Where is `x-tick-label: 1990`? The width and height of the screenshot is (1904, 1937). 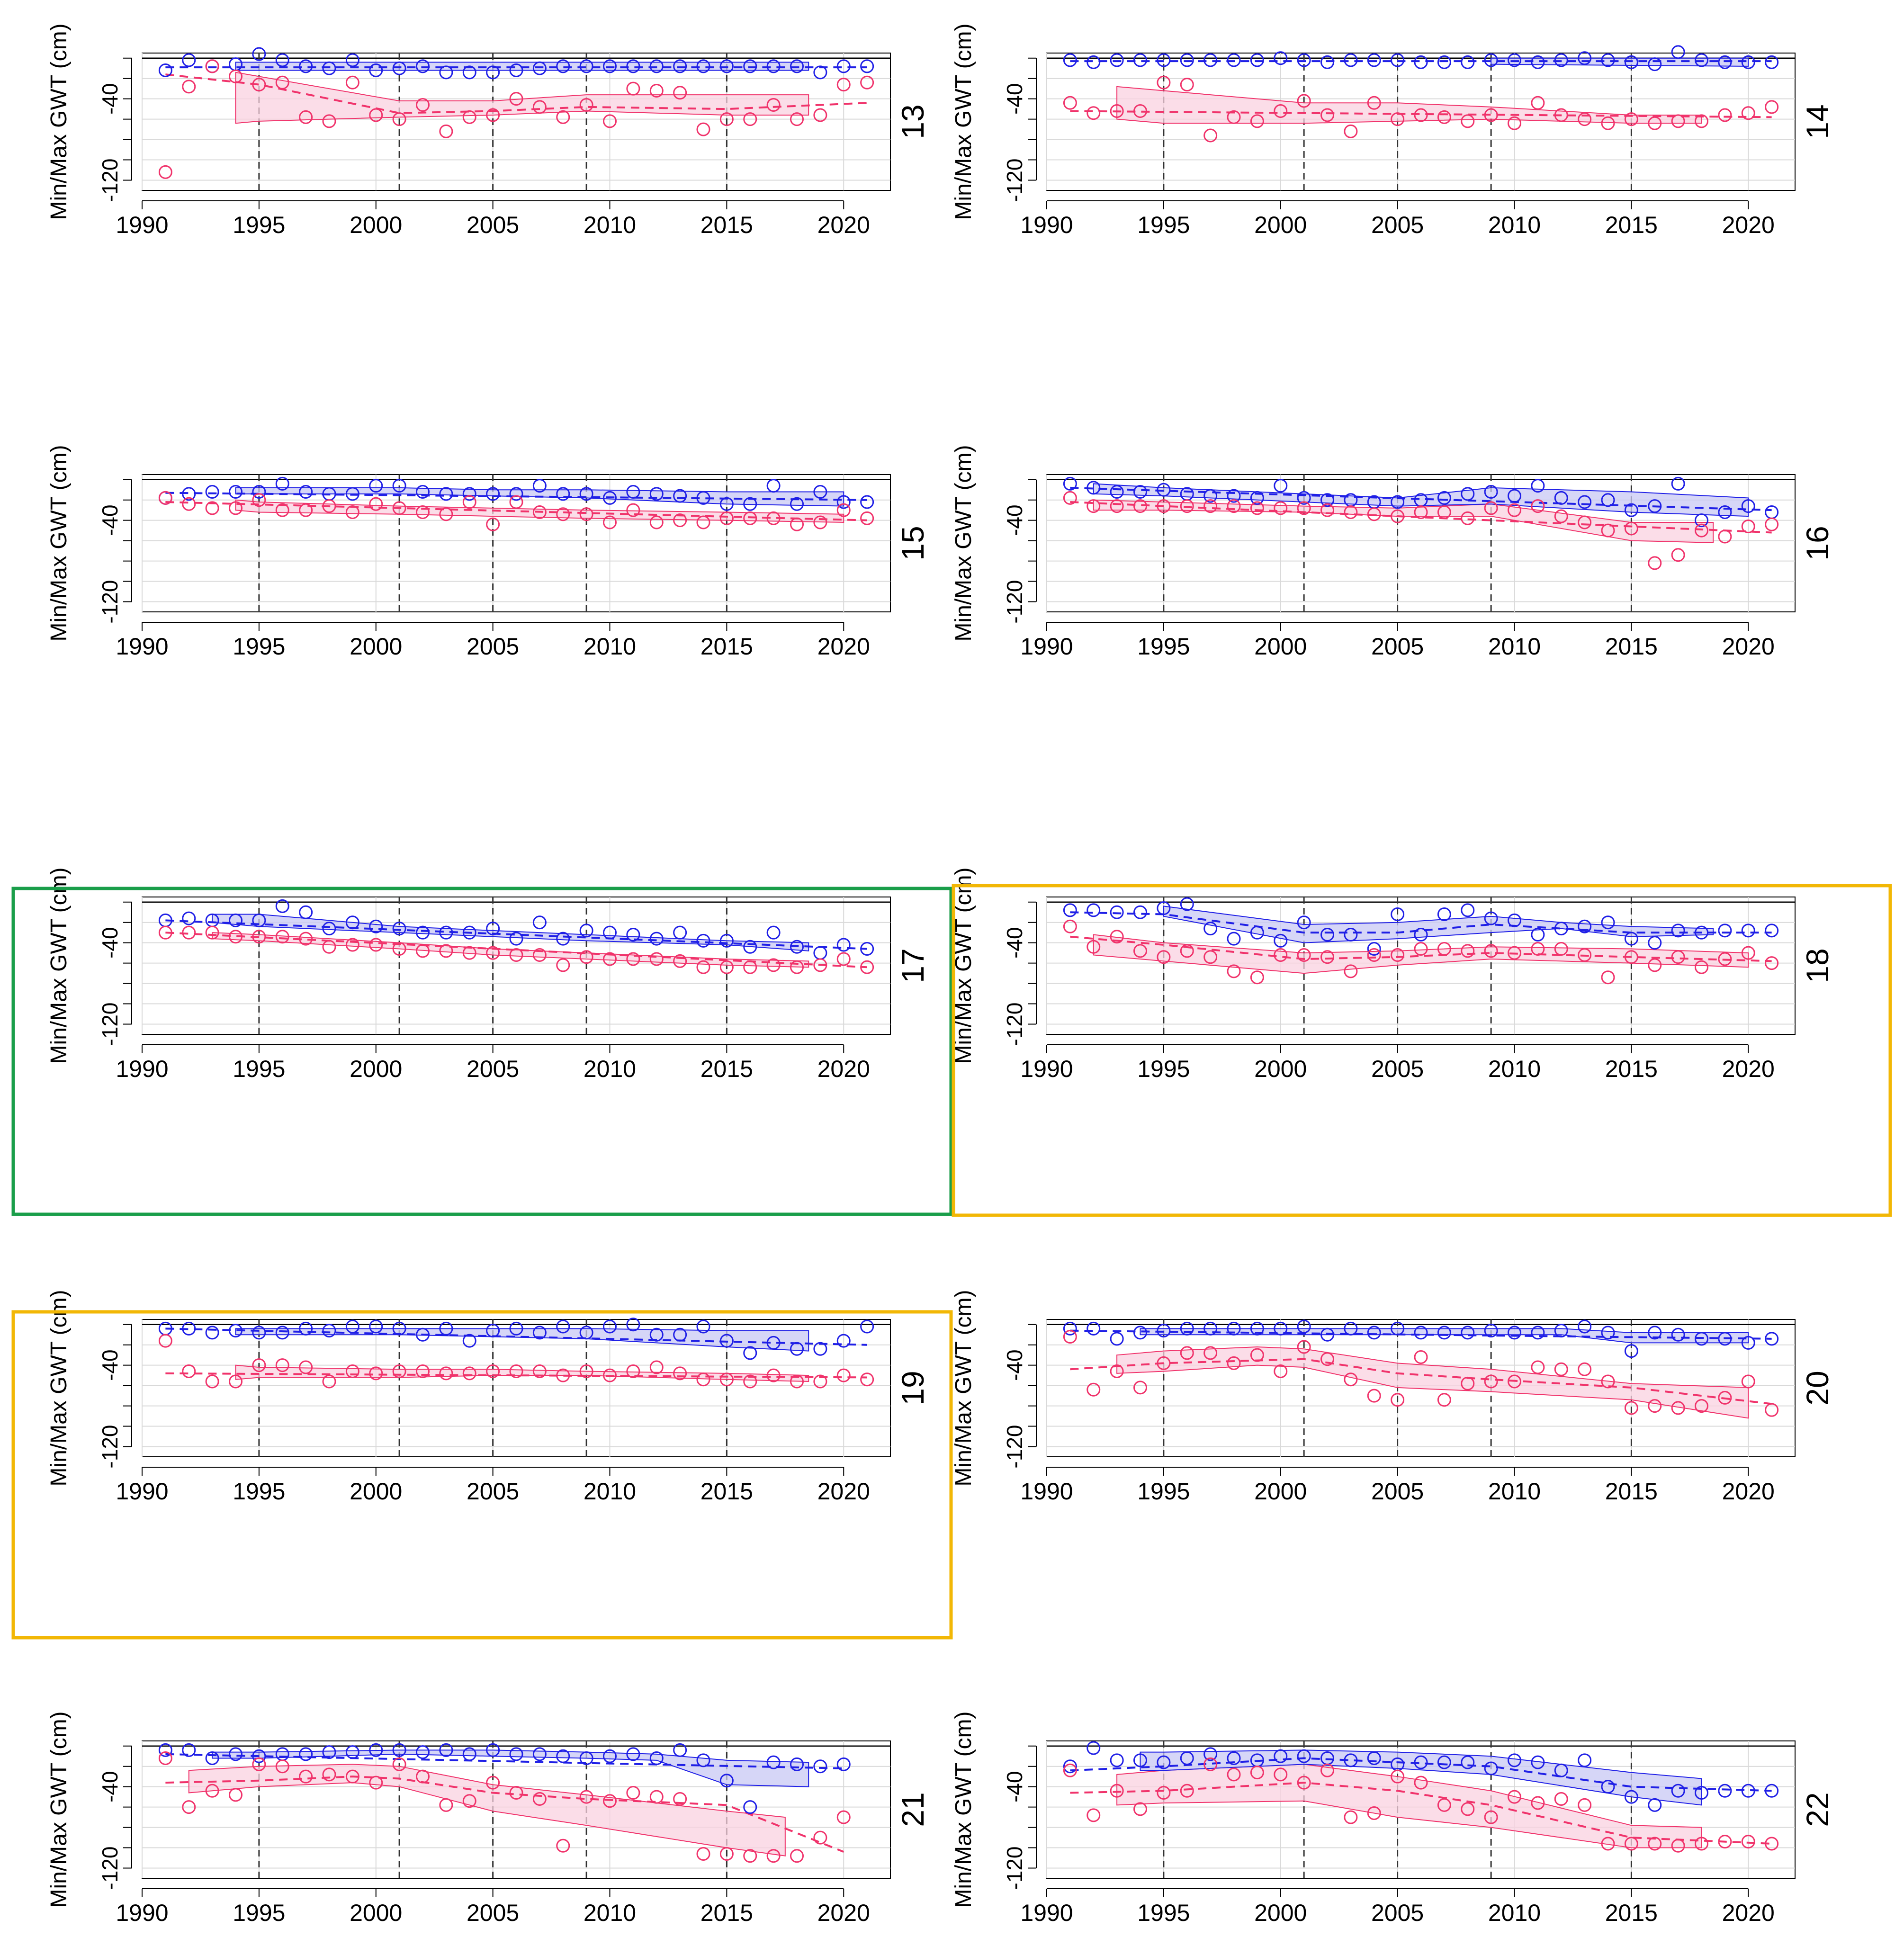
x-tick-label: 1990 is located at coordinates (142, 1913).